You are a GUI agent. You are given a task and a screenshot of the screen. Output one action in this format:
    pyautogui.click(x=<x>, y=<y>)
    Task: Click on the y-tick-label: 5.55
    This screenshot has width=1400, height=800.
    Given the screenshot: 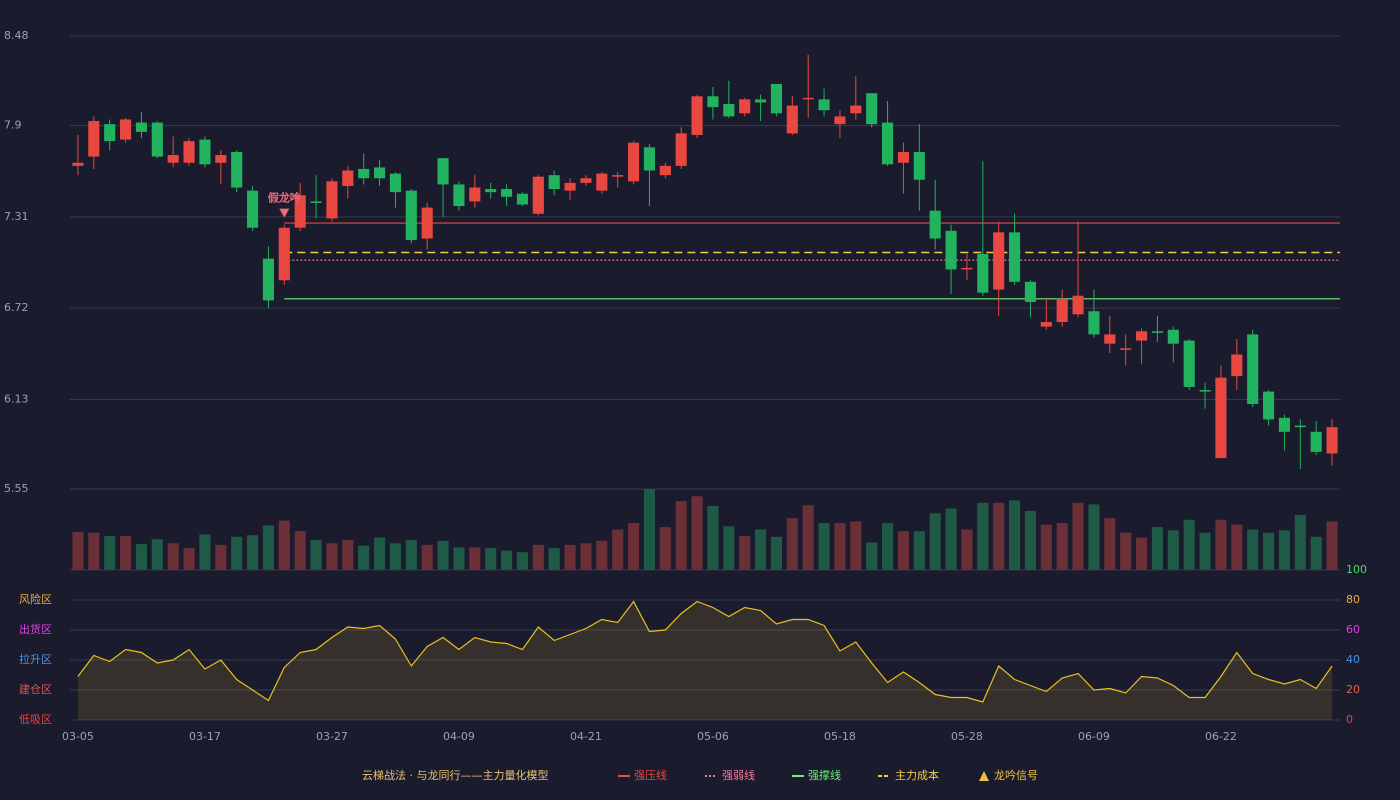 What is the action you would take?
    pyautogui.click(x=16, y=488)
    